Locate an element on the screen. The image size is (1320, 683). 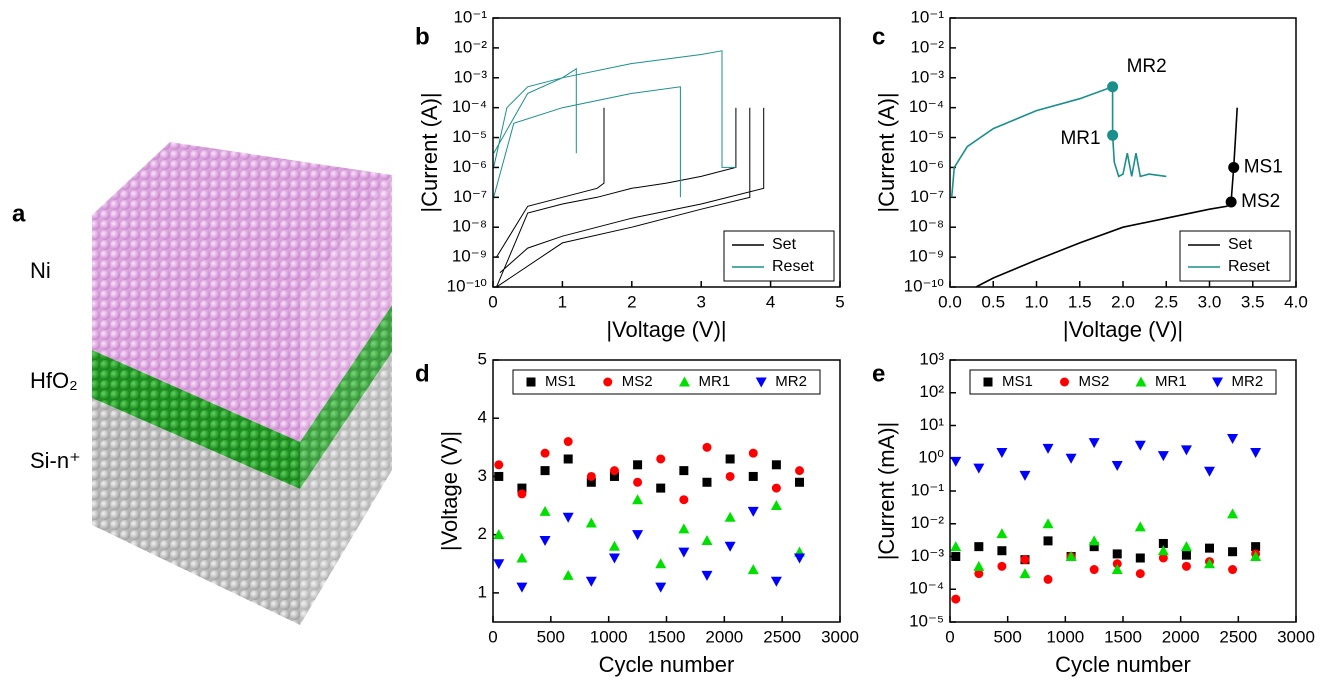
ni-front is located at coordinates (196, 328).